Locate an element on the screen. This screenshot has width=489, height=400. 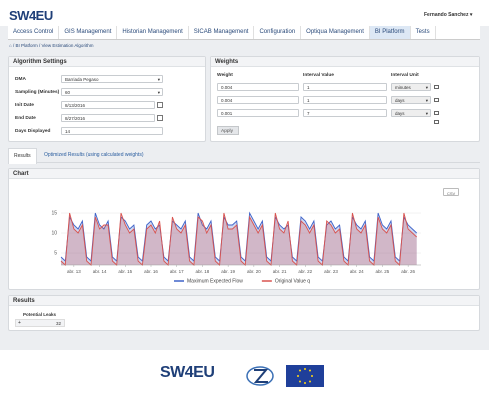
panel-title: Chart is located at coordinates (244, 174).